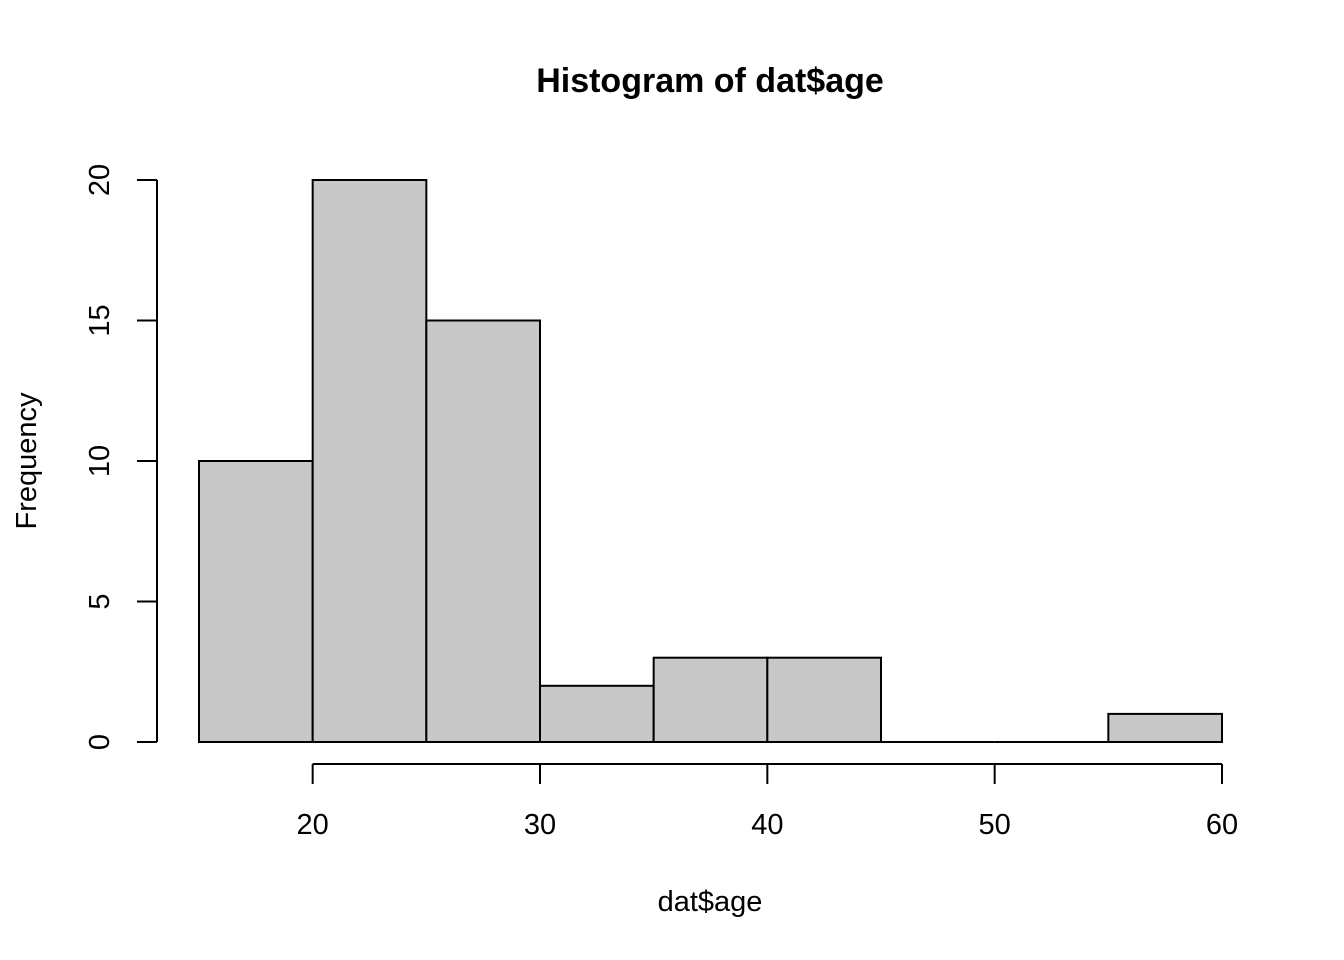 Image resolution: width=1344 pixels, height=960 pixels. What do you see at coordinates (100, 461) in the screenshot?
I see `y-tick-label-10: 10` at bounding box center [100, 461].